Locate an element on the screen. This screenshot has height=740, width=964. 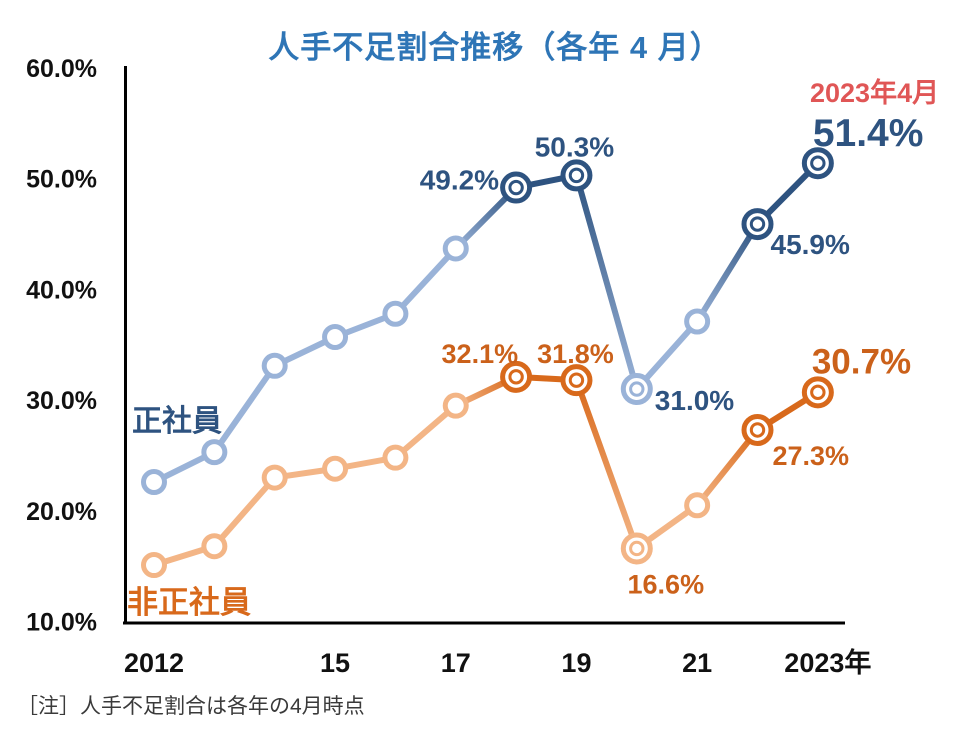
series-label-non-regular-employee: 非正社員 is located at coordinates (189, 602).